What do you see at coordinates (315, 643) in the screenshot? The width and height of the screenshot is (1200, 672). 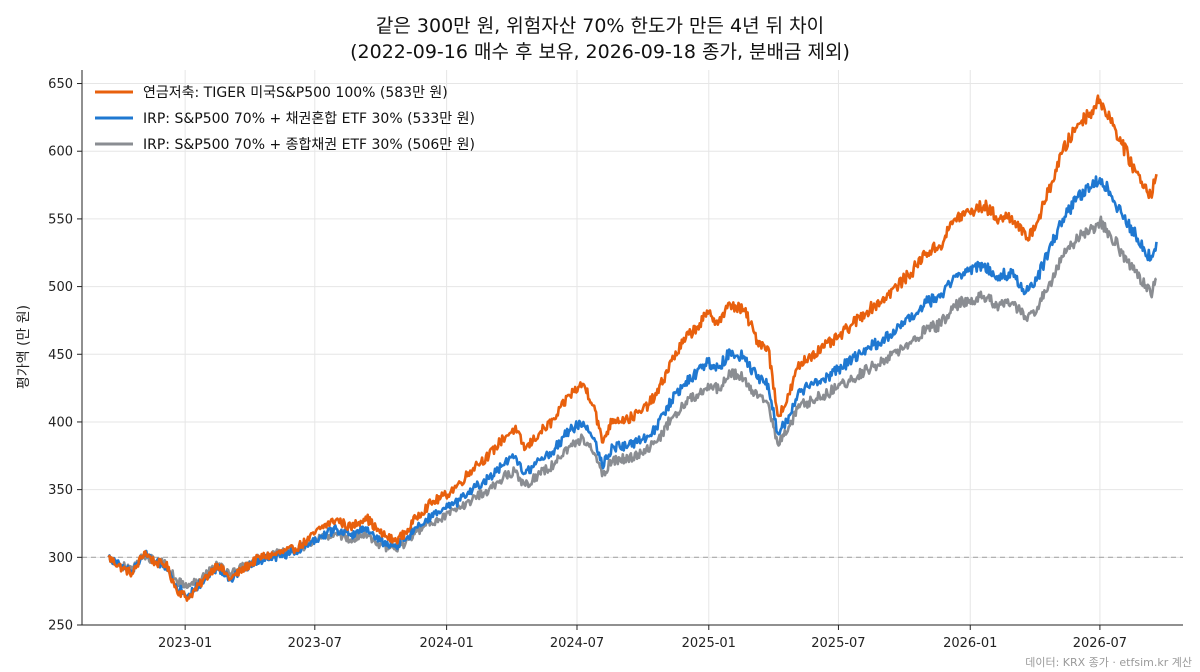 I see `x-tick-label: 2023-07` at bounding box center [315, 643].